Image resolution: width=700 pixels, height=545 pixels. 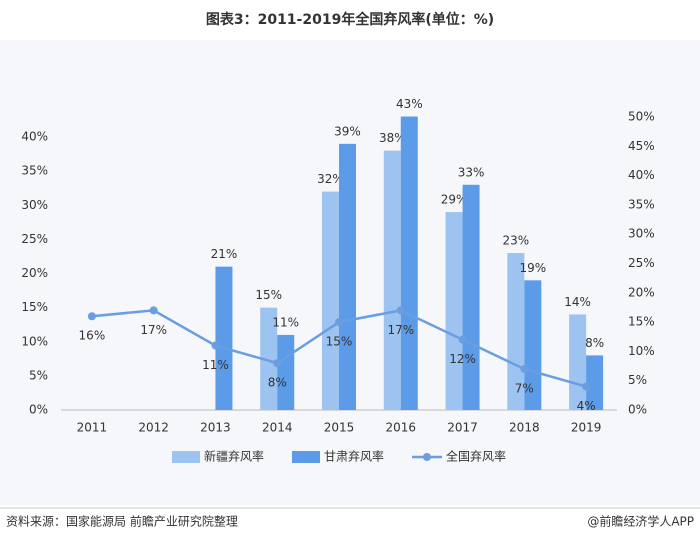 What do you see at coordinates (38, 375) in the screenshot?
I see `y-tick-label: 5%` at bounding box center [38, 375].